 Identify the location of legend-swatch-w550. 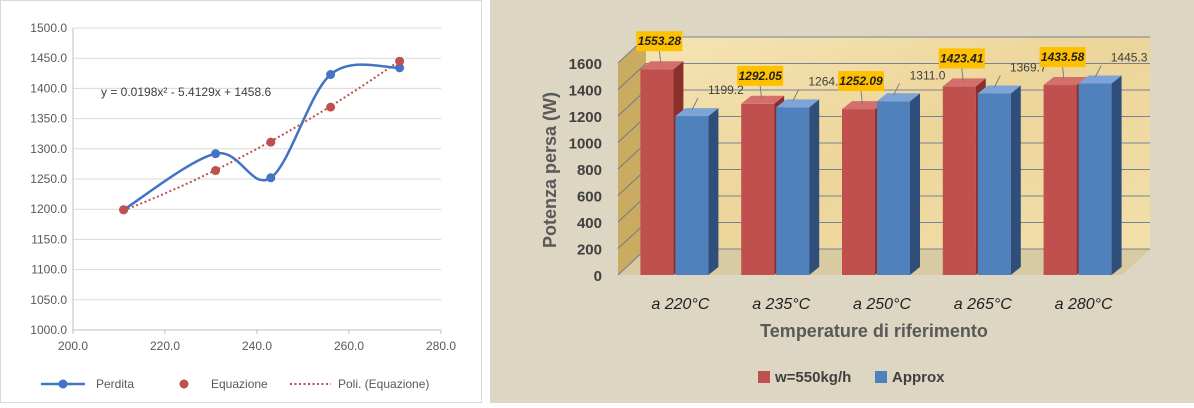
(764, 377).